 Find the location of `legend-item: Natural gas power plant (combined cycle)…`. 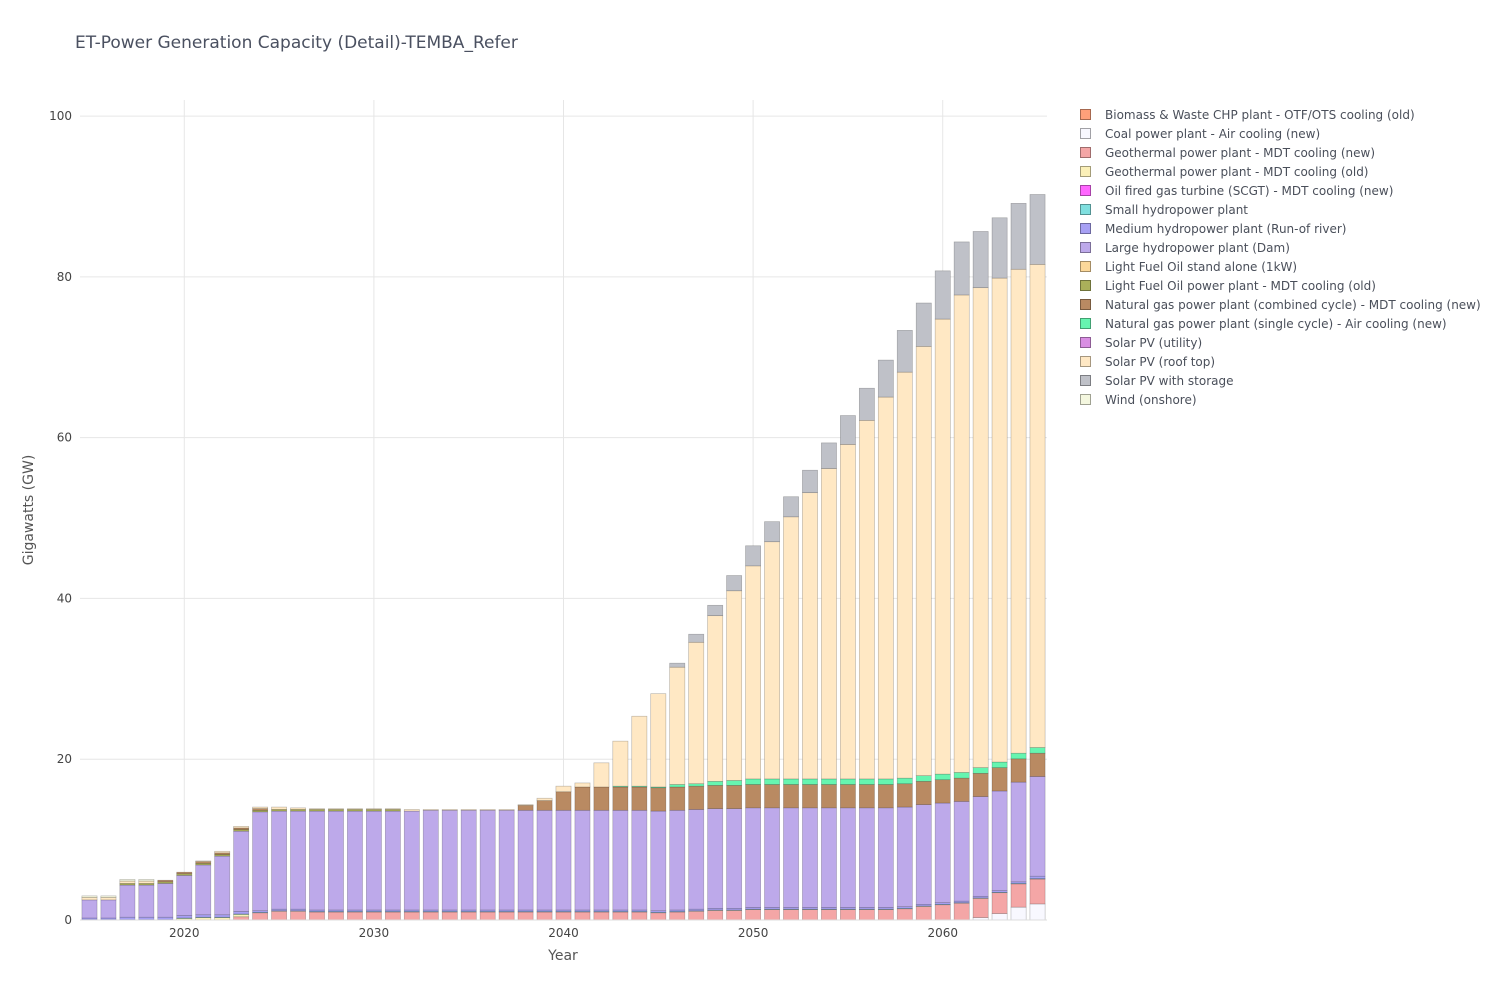

legend-item: Natural gas power plant (combined cycle)… is located at coordinates (1280, 304).